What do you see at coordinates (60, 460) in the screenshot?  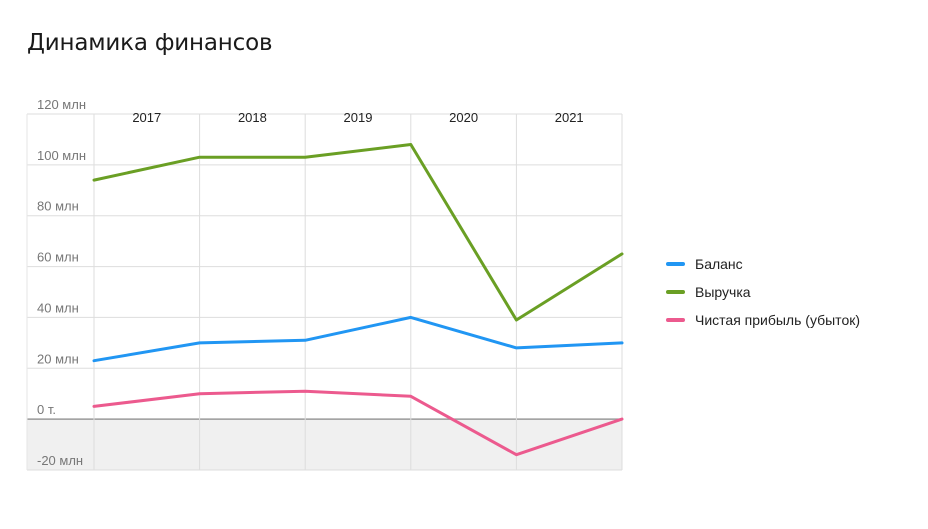 I see `y-tick-label: -20 млн` at bounding box center [60, 460].